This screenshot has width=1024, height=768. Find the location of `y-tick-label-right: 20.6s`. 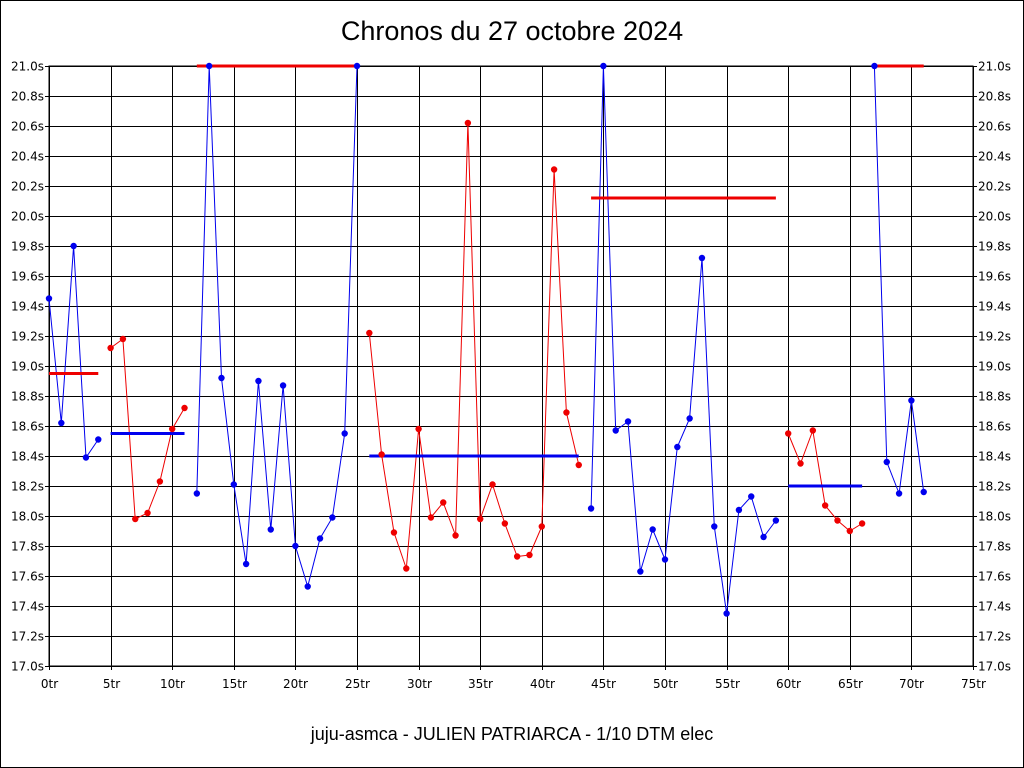

y-tick-label-right: 20.6s is located at coordinates (994, 127).